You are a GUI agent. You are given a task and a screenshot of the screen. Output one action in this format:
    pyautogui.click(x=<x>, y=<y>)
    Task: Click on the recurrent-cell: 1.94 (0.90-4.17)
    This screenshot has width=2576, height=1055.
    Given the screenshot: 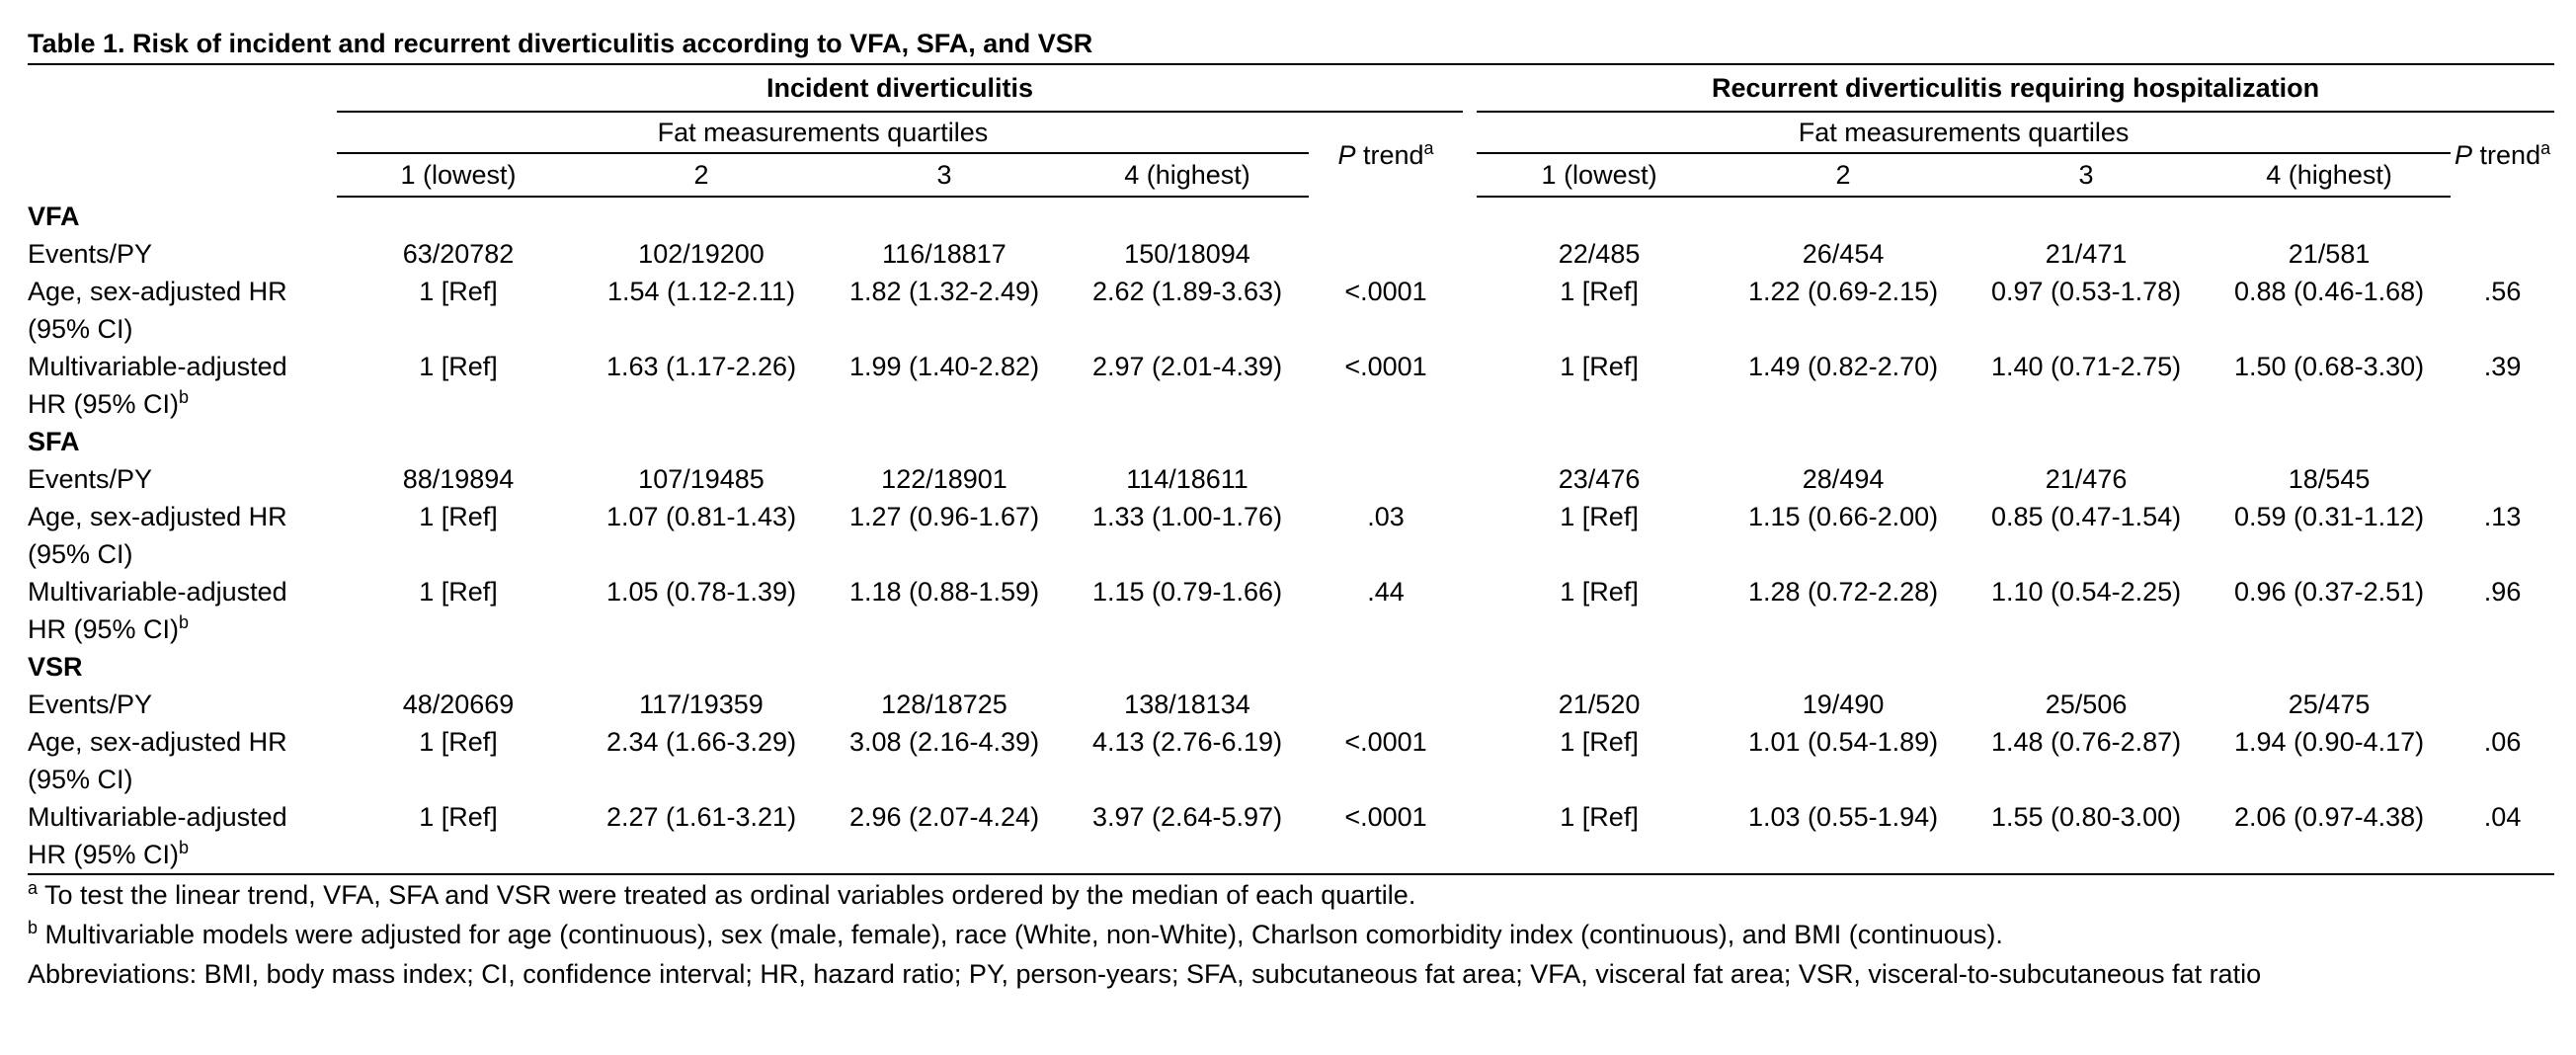 What is the action you would take?
    pyautogui.click(x=2329, y=742)
    